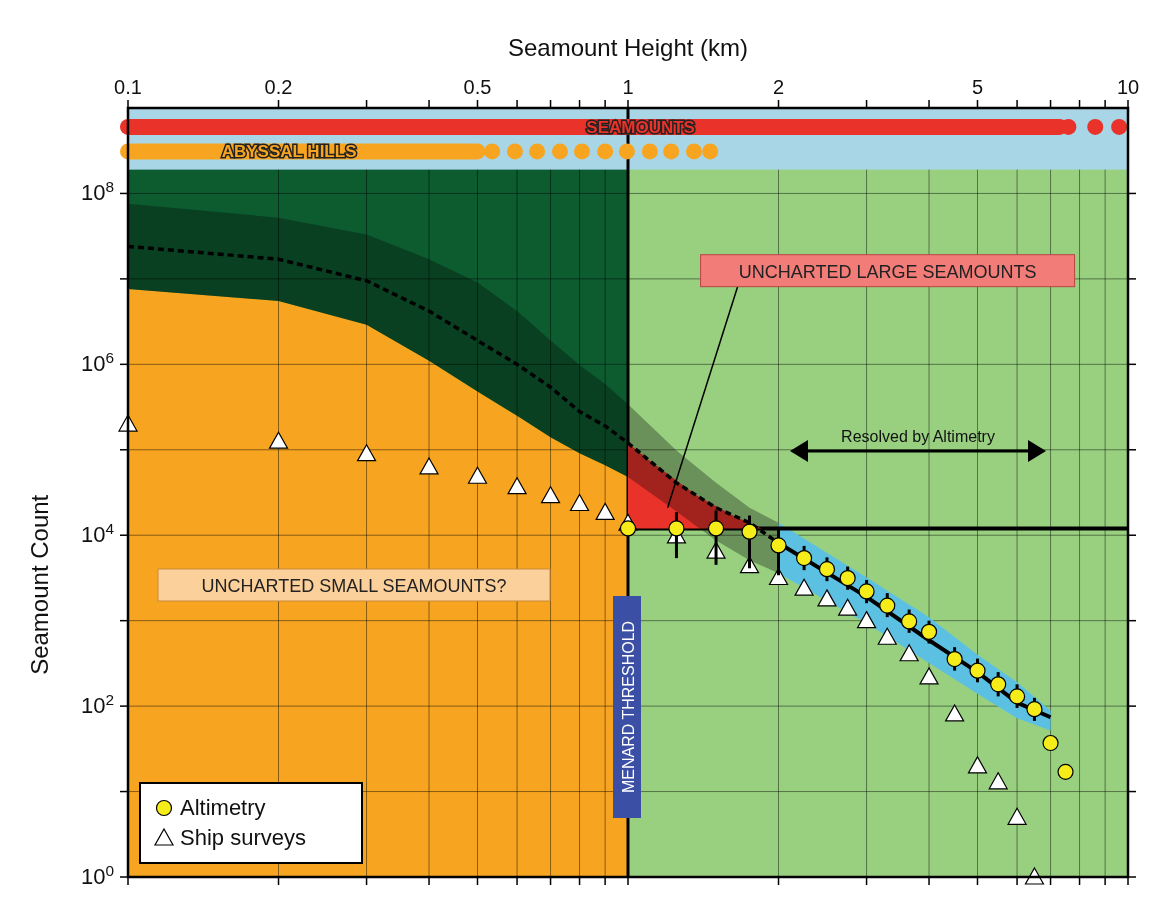 The height and width of the screenshot is (913, 1173). I want to click on x-tick-label: 0.1, so click(128, 87).